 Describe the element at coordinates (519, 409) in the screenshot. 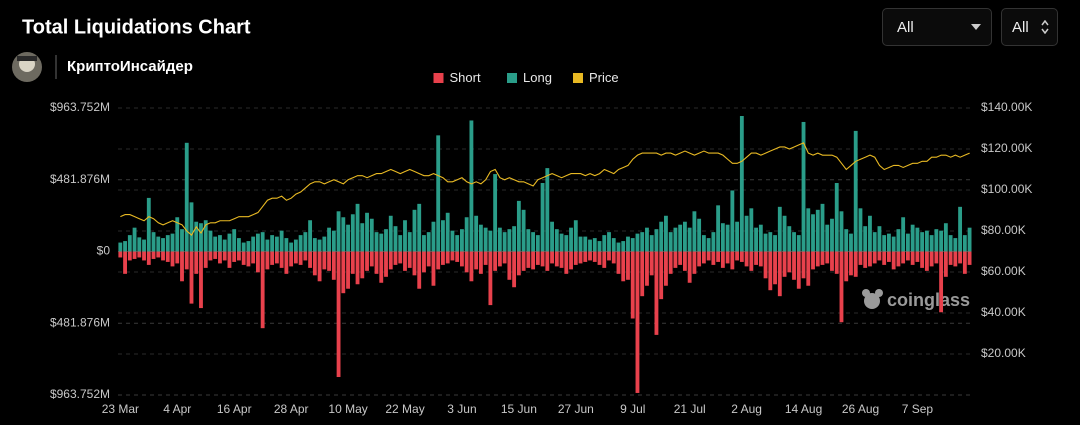

I see `x-tick-label: 15 Jun` at that location.